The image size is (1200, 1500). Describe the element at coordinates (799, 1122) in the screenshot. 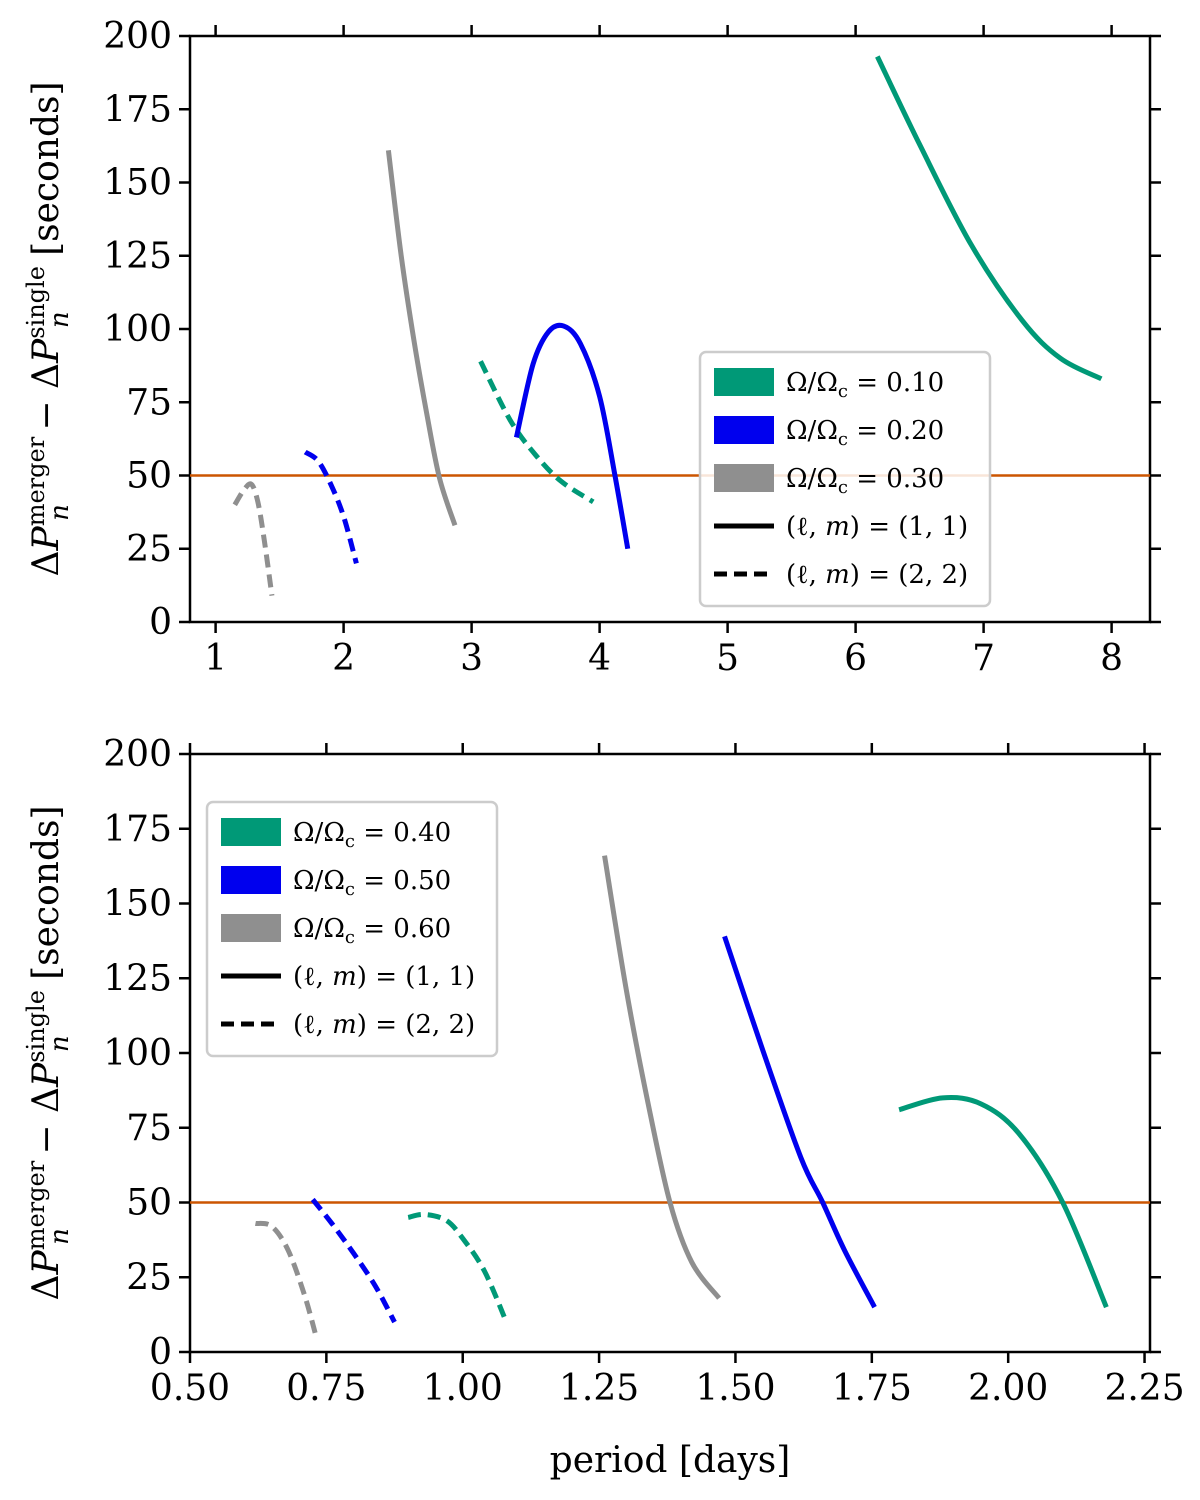

I see `series-line: Ω/Ωc = 0.50, (ℓ, m) = (1, 1)` at that location.